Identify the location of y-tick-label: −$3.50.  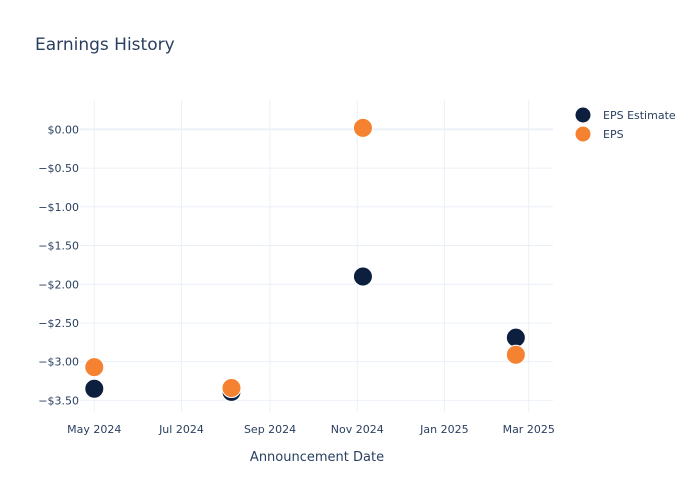
(58, 400).